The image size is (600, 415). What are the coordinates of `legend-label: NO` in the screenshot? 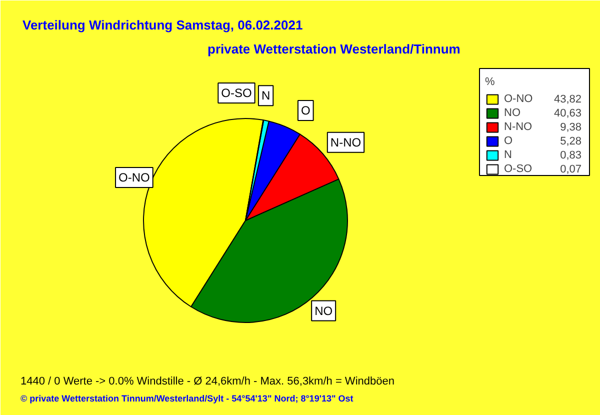 It's located at (512, 113).